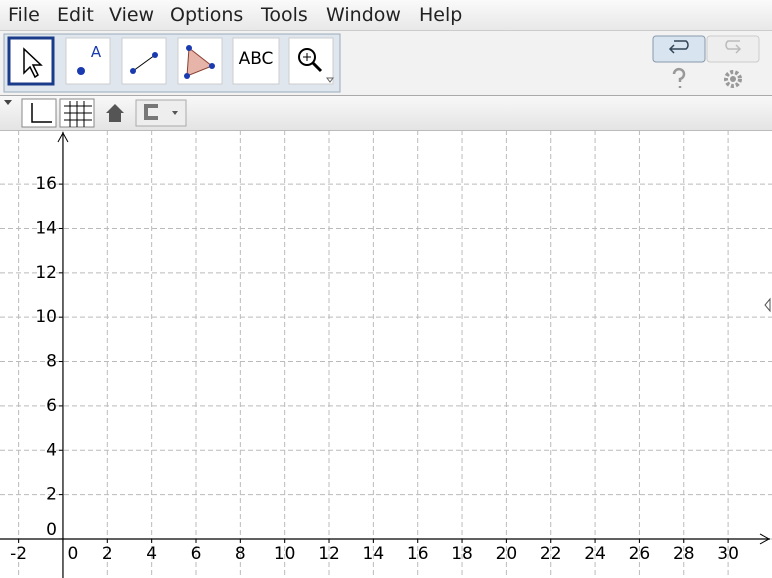  I want to click on y-tick-label: 8, so click(51, 362).